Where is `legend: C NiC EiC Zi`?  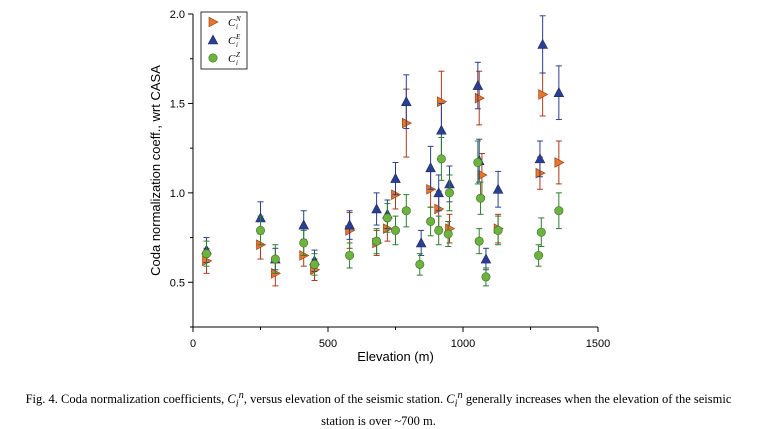 legend: C NiC EiC Zi is located at coordinates (224, 40).